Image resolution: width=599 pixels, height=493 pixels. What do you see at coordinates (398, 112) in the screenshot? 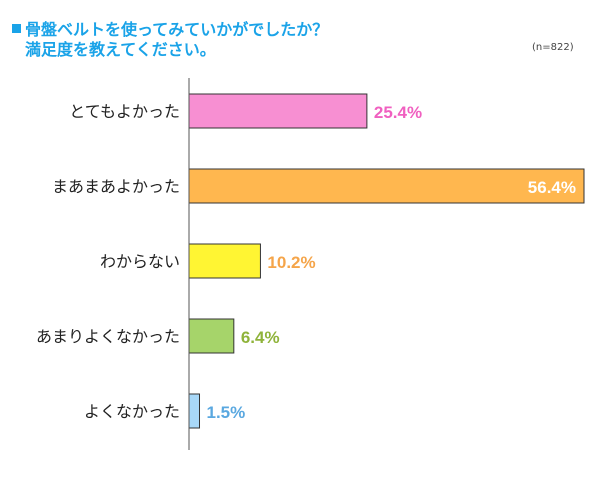
I see `value-label: 25.4%` at bounding box center [398, 112].